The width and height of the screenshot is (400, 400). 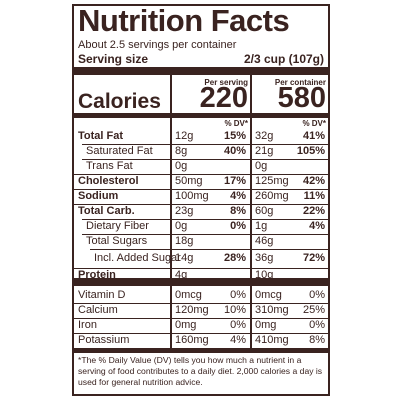 I want to click on calories-serving: 220, so click(x=223, y=98).